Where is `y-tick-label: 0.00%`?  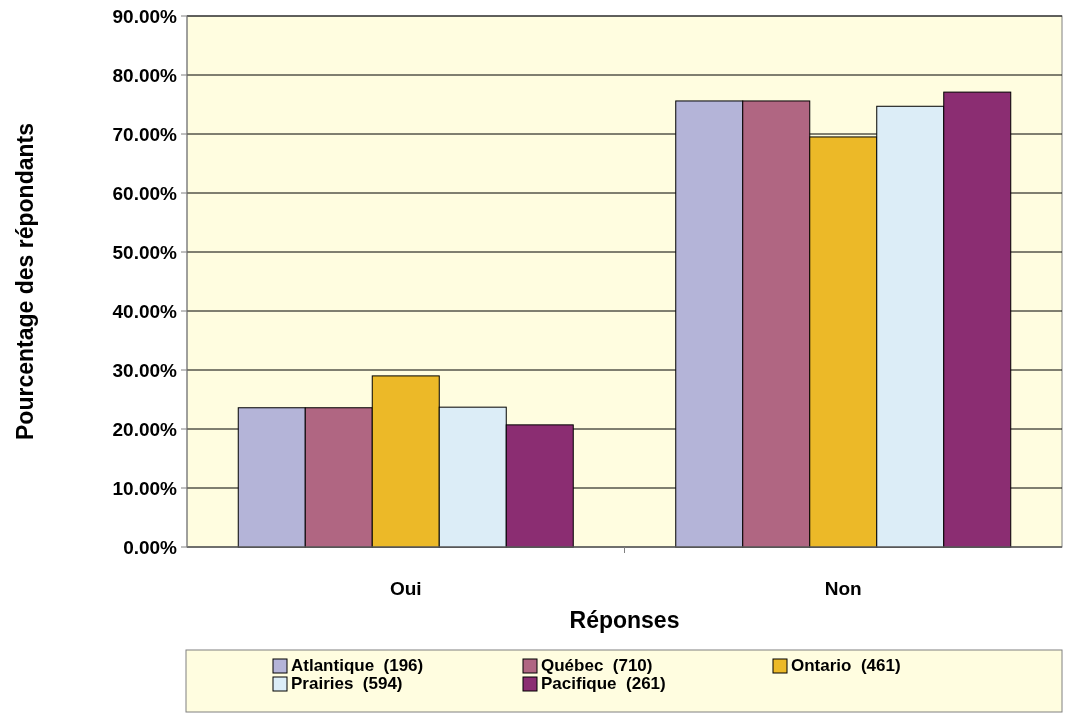 y-tick-label: 0.00% is located at coordinates (150, 547).